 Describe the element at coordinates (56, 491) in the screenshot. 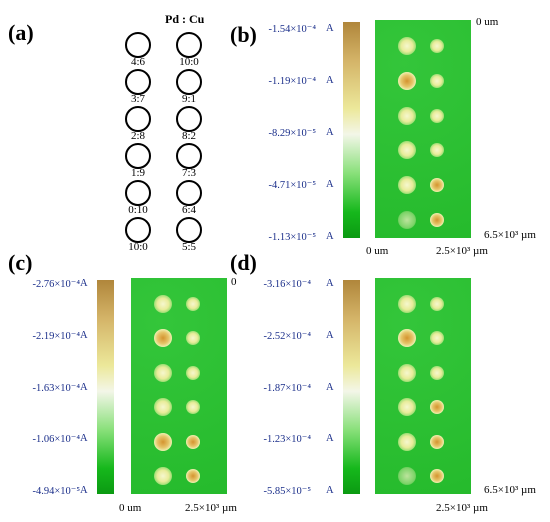

I see `colorbar-tick-label: -4.94×10⁻⁵` at that location.